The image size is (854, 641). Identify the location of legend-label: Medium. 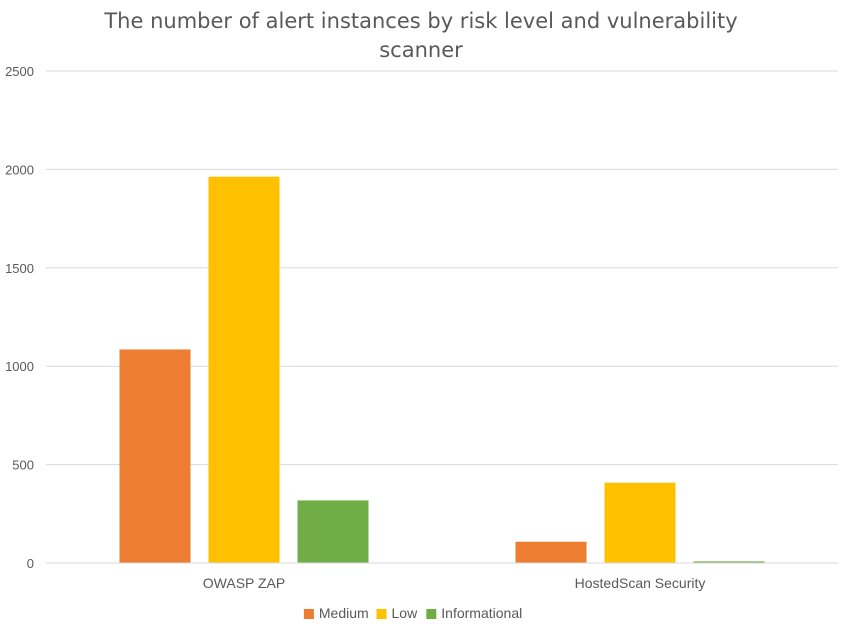
(344, 613).